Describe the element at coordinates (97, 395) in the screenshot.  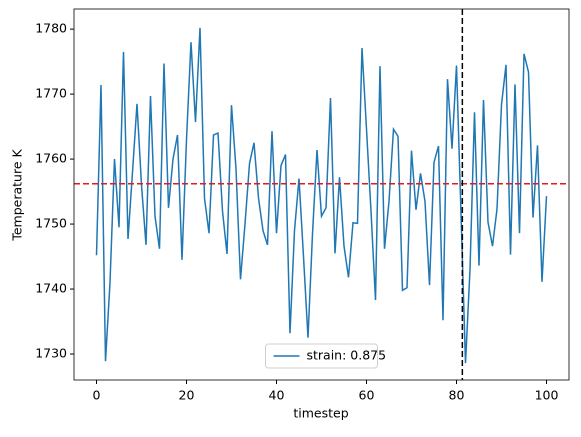
I see `x-tick-label: 0` at that location.